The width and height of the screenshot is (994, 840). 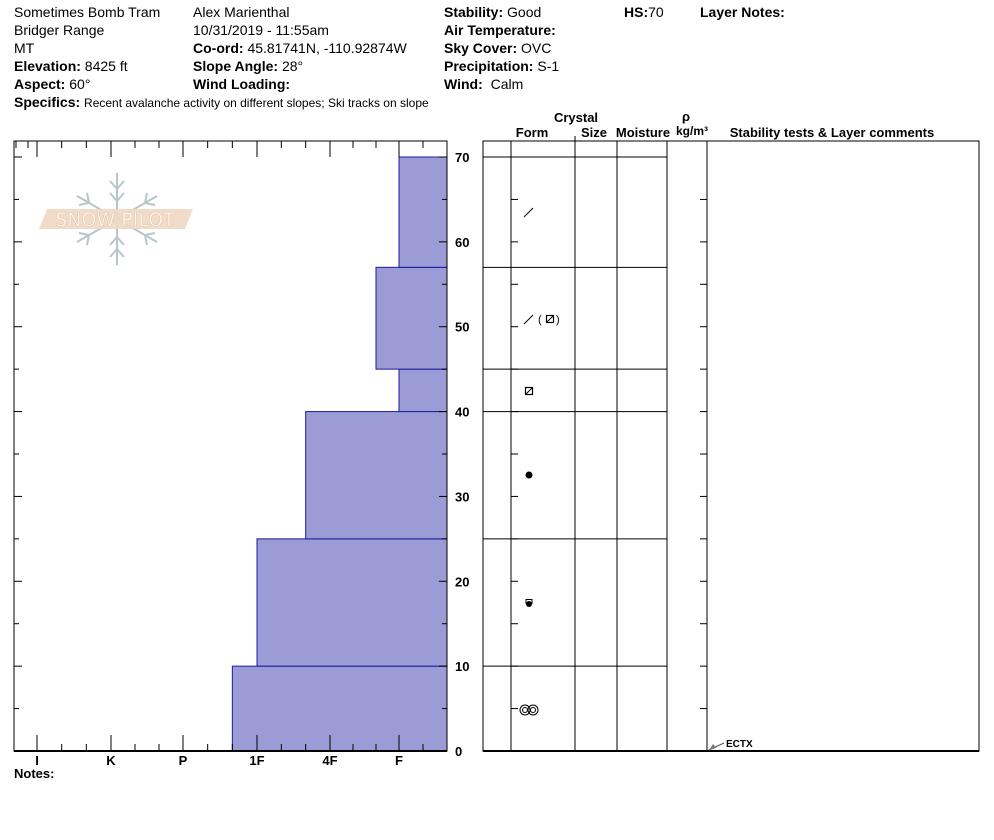 I want to click on coordinates: Co-ord: 45.81741N, -110.92874W, so click(x=300, y=48).